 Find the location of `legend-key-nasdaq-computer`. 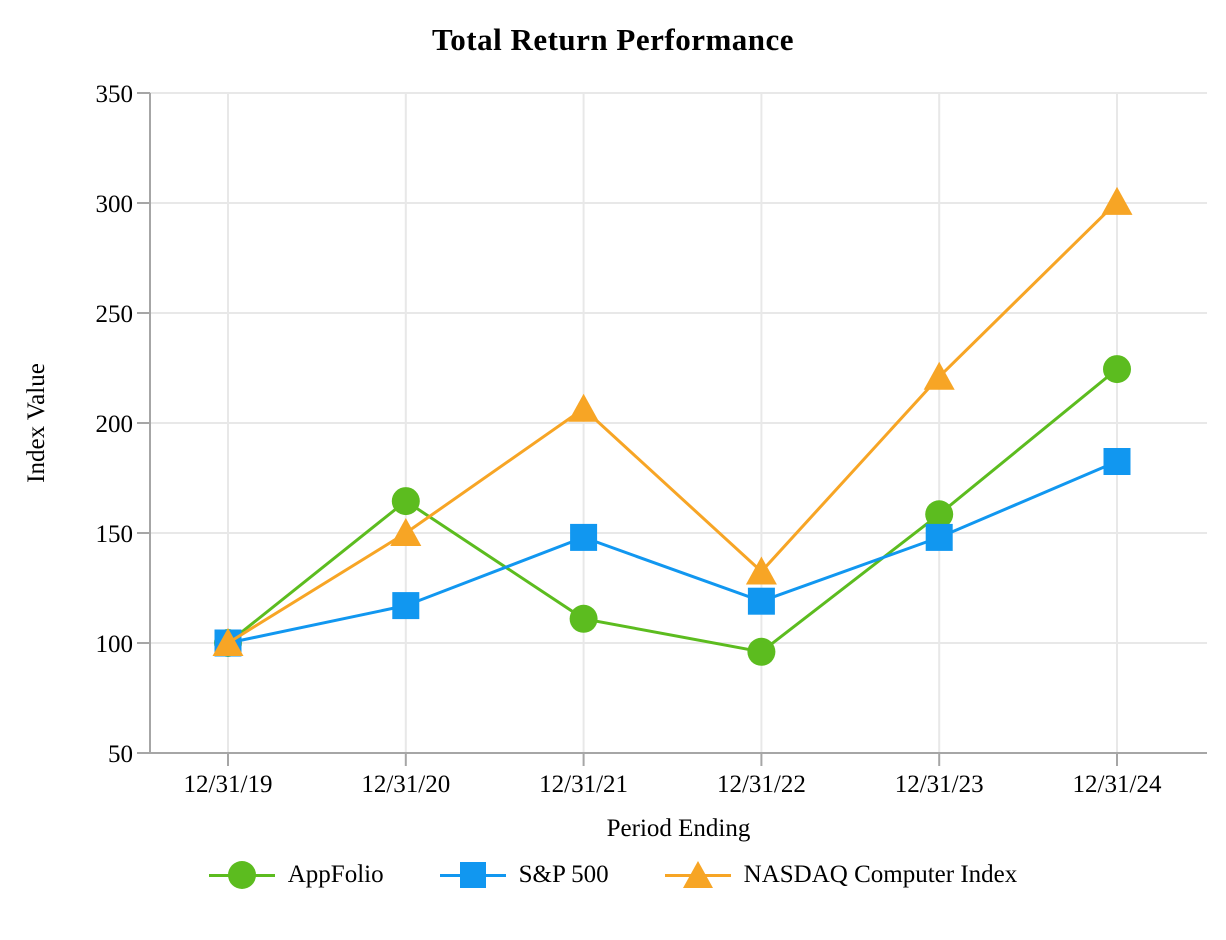

legend-key-nasdaq-computer is located at coordinates (697, 875).